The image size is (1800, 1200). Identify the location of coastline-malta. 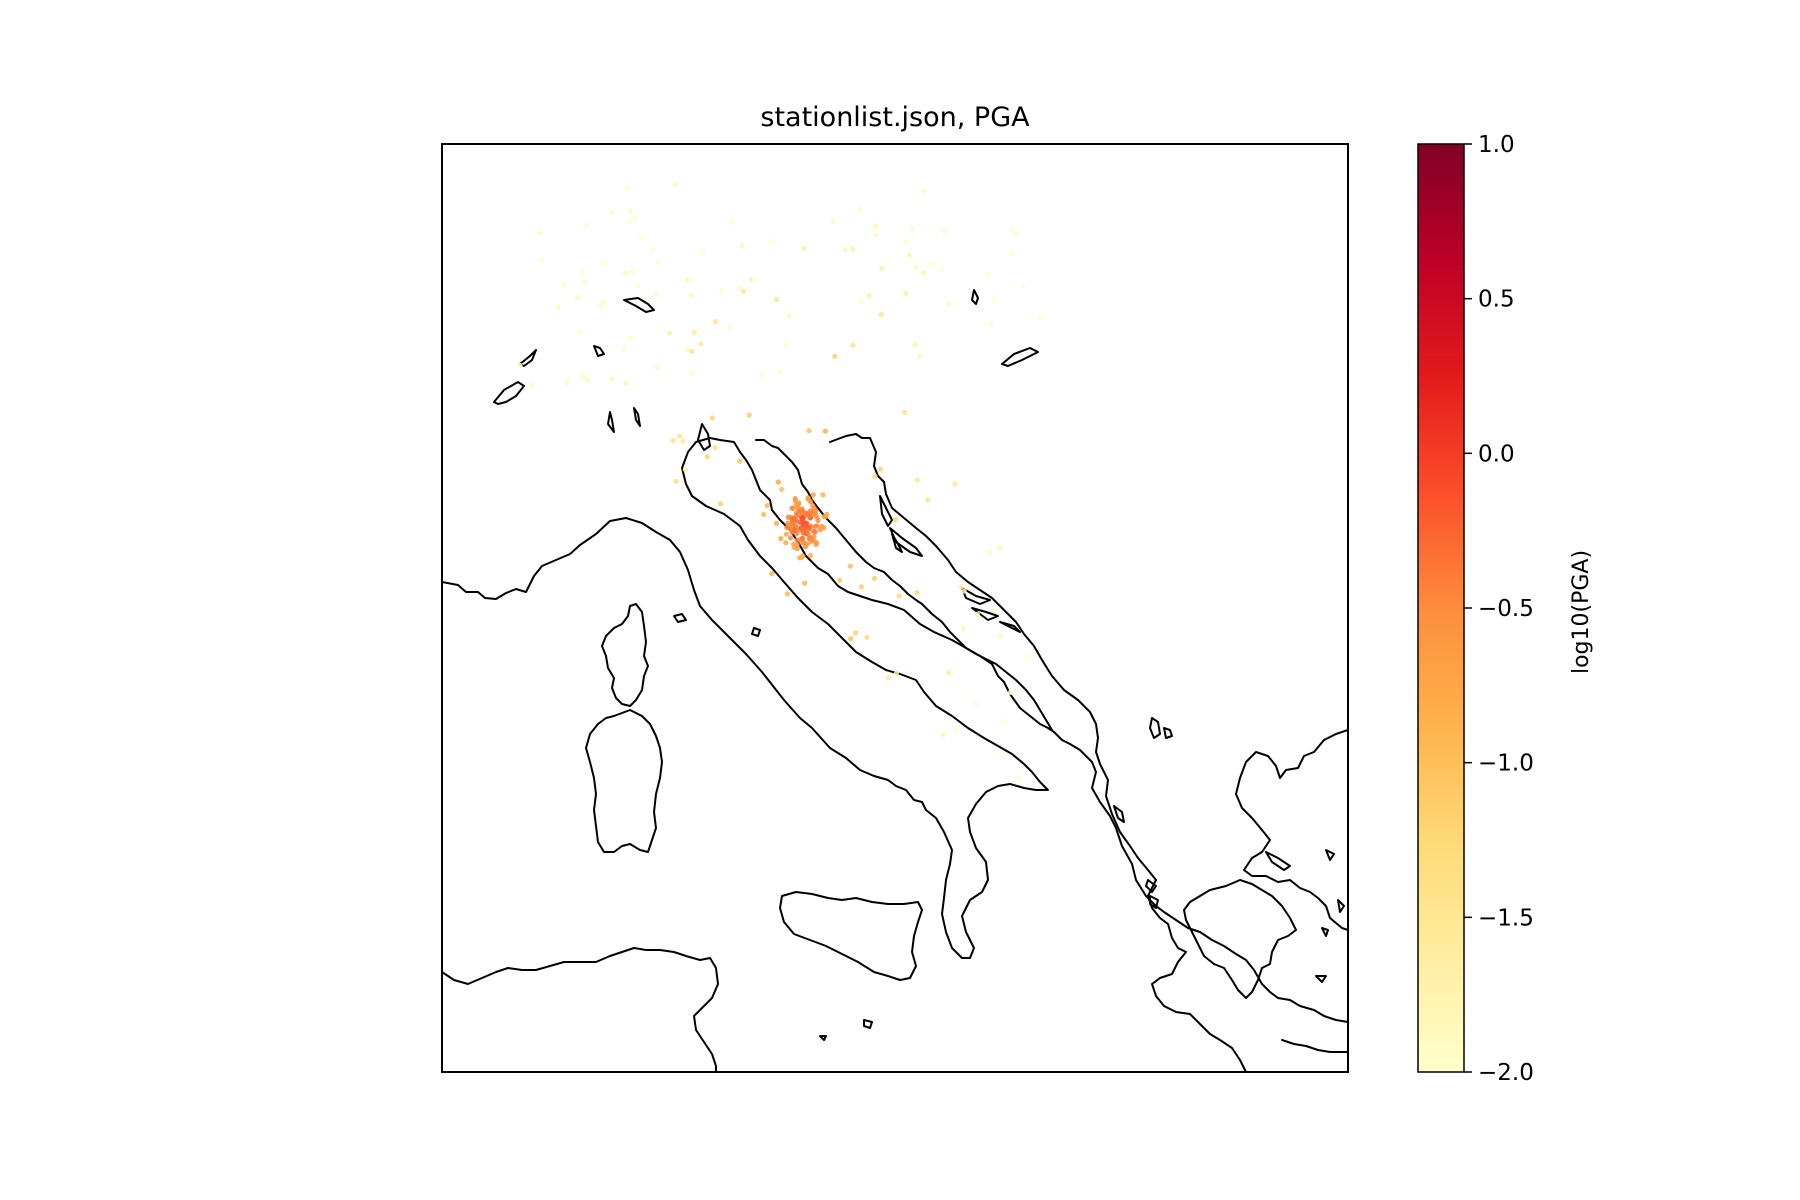
(868, 1024).